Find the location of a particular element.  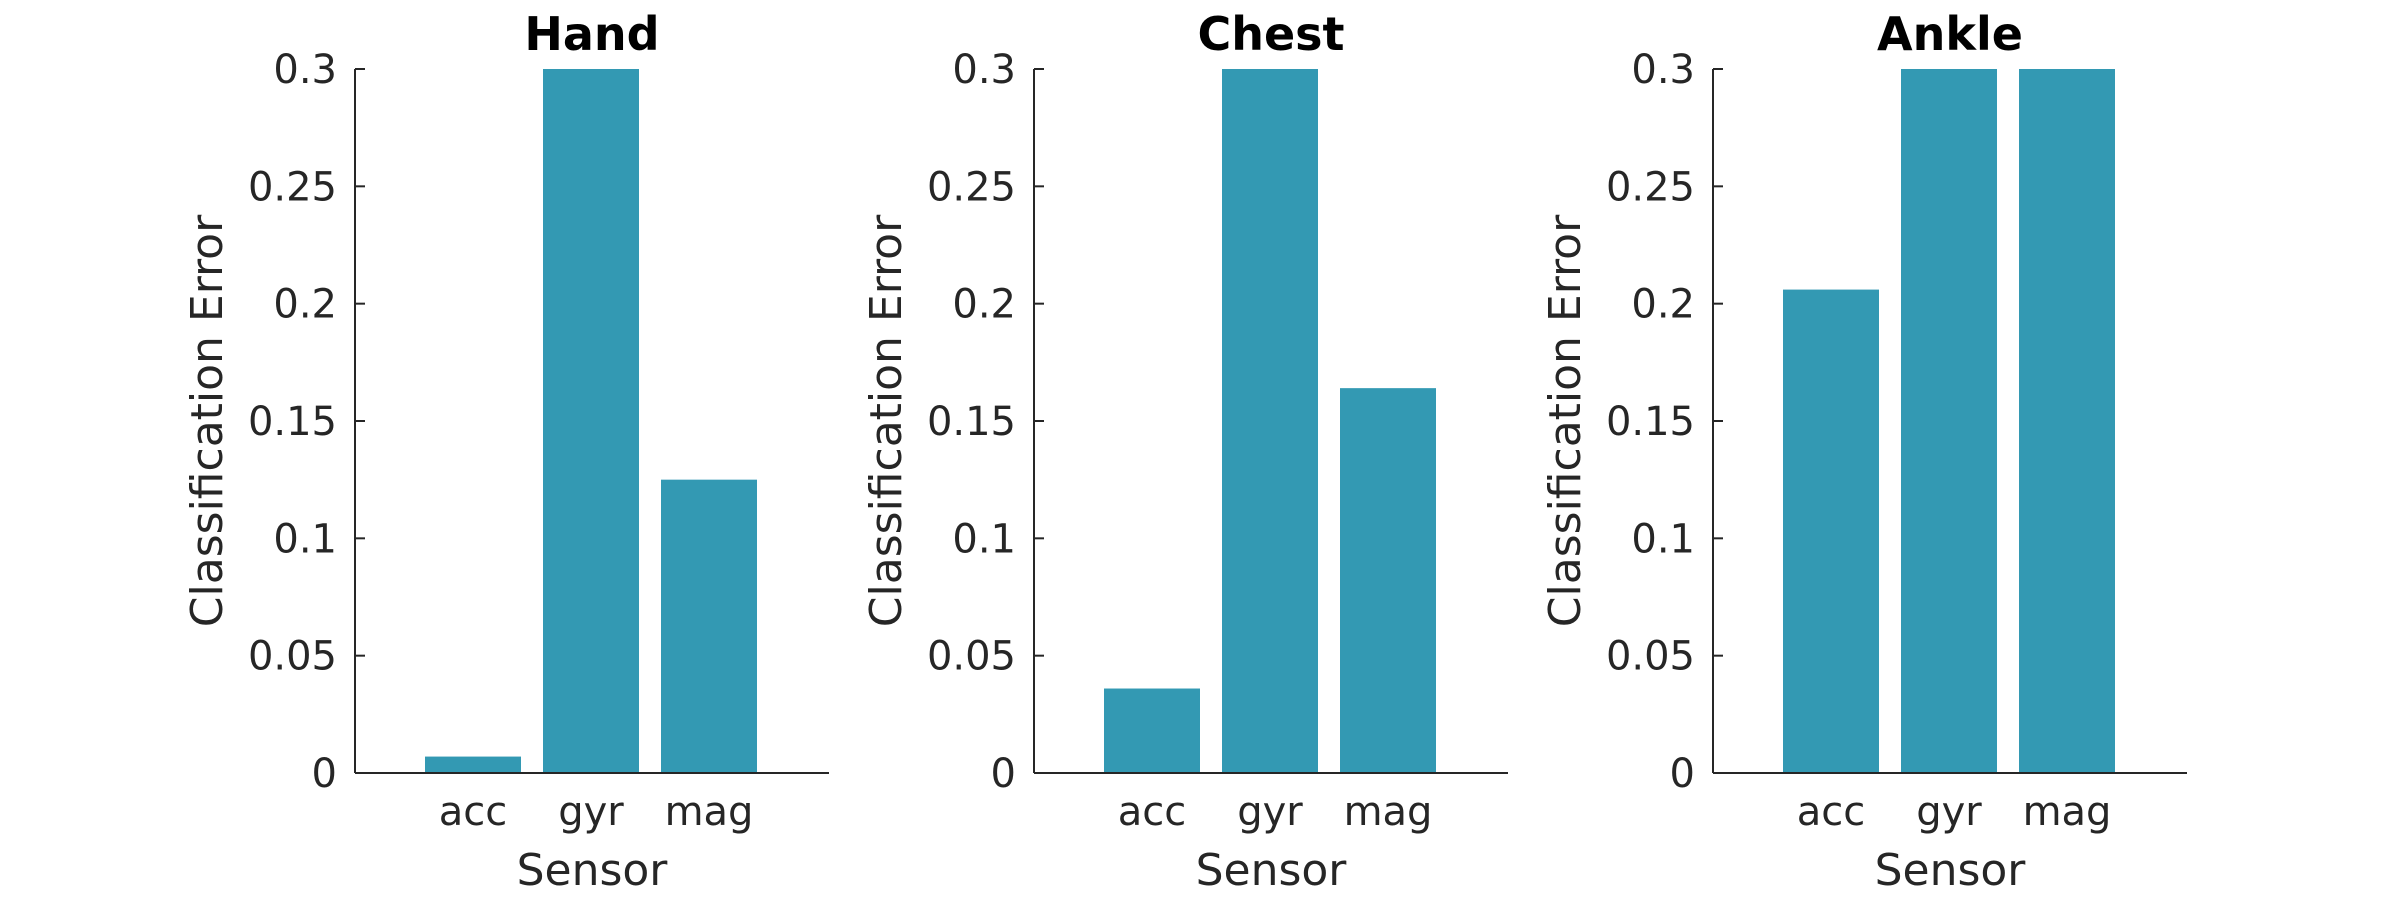

chart-title: Chest is located at coordinates (1270, 34).